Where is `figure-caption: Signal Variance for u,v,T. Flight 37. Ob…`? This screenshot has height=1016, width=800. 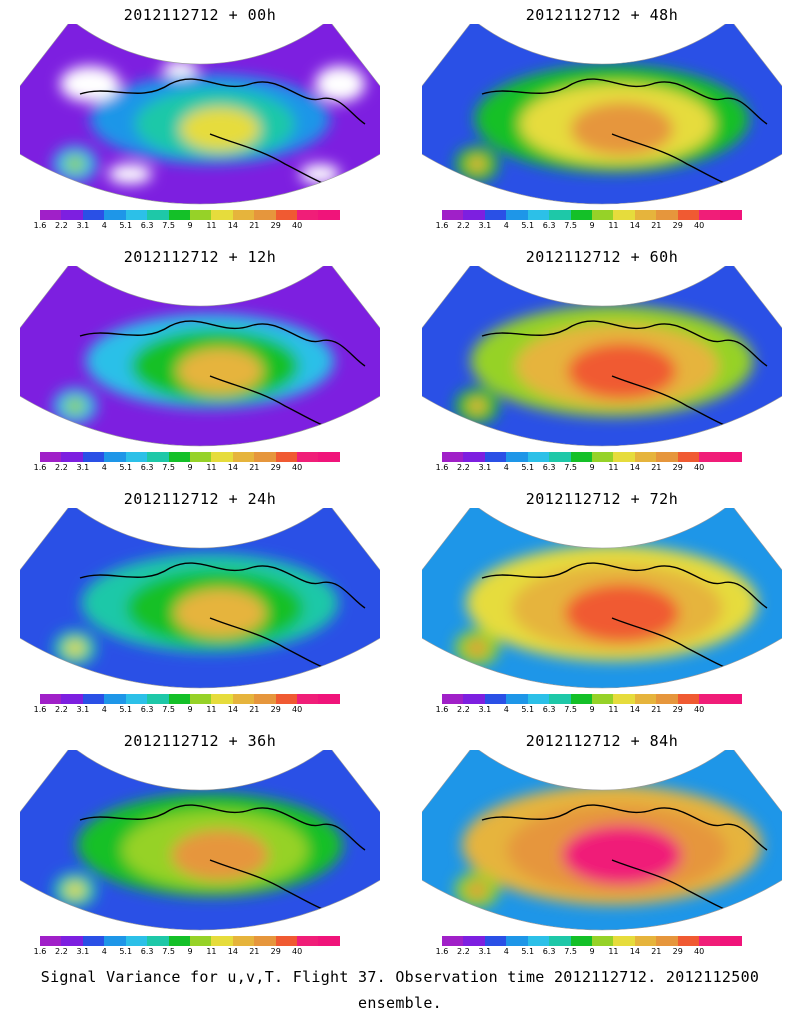
figure-caption: Signal Variance for u,v,T. Flight 37. Ob… is located at coordinates (400, 990).